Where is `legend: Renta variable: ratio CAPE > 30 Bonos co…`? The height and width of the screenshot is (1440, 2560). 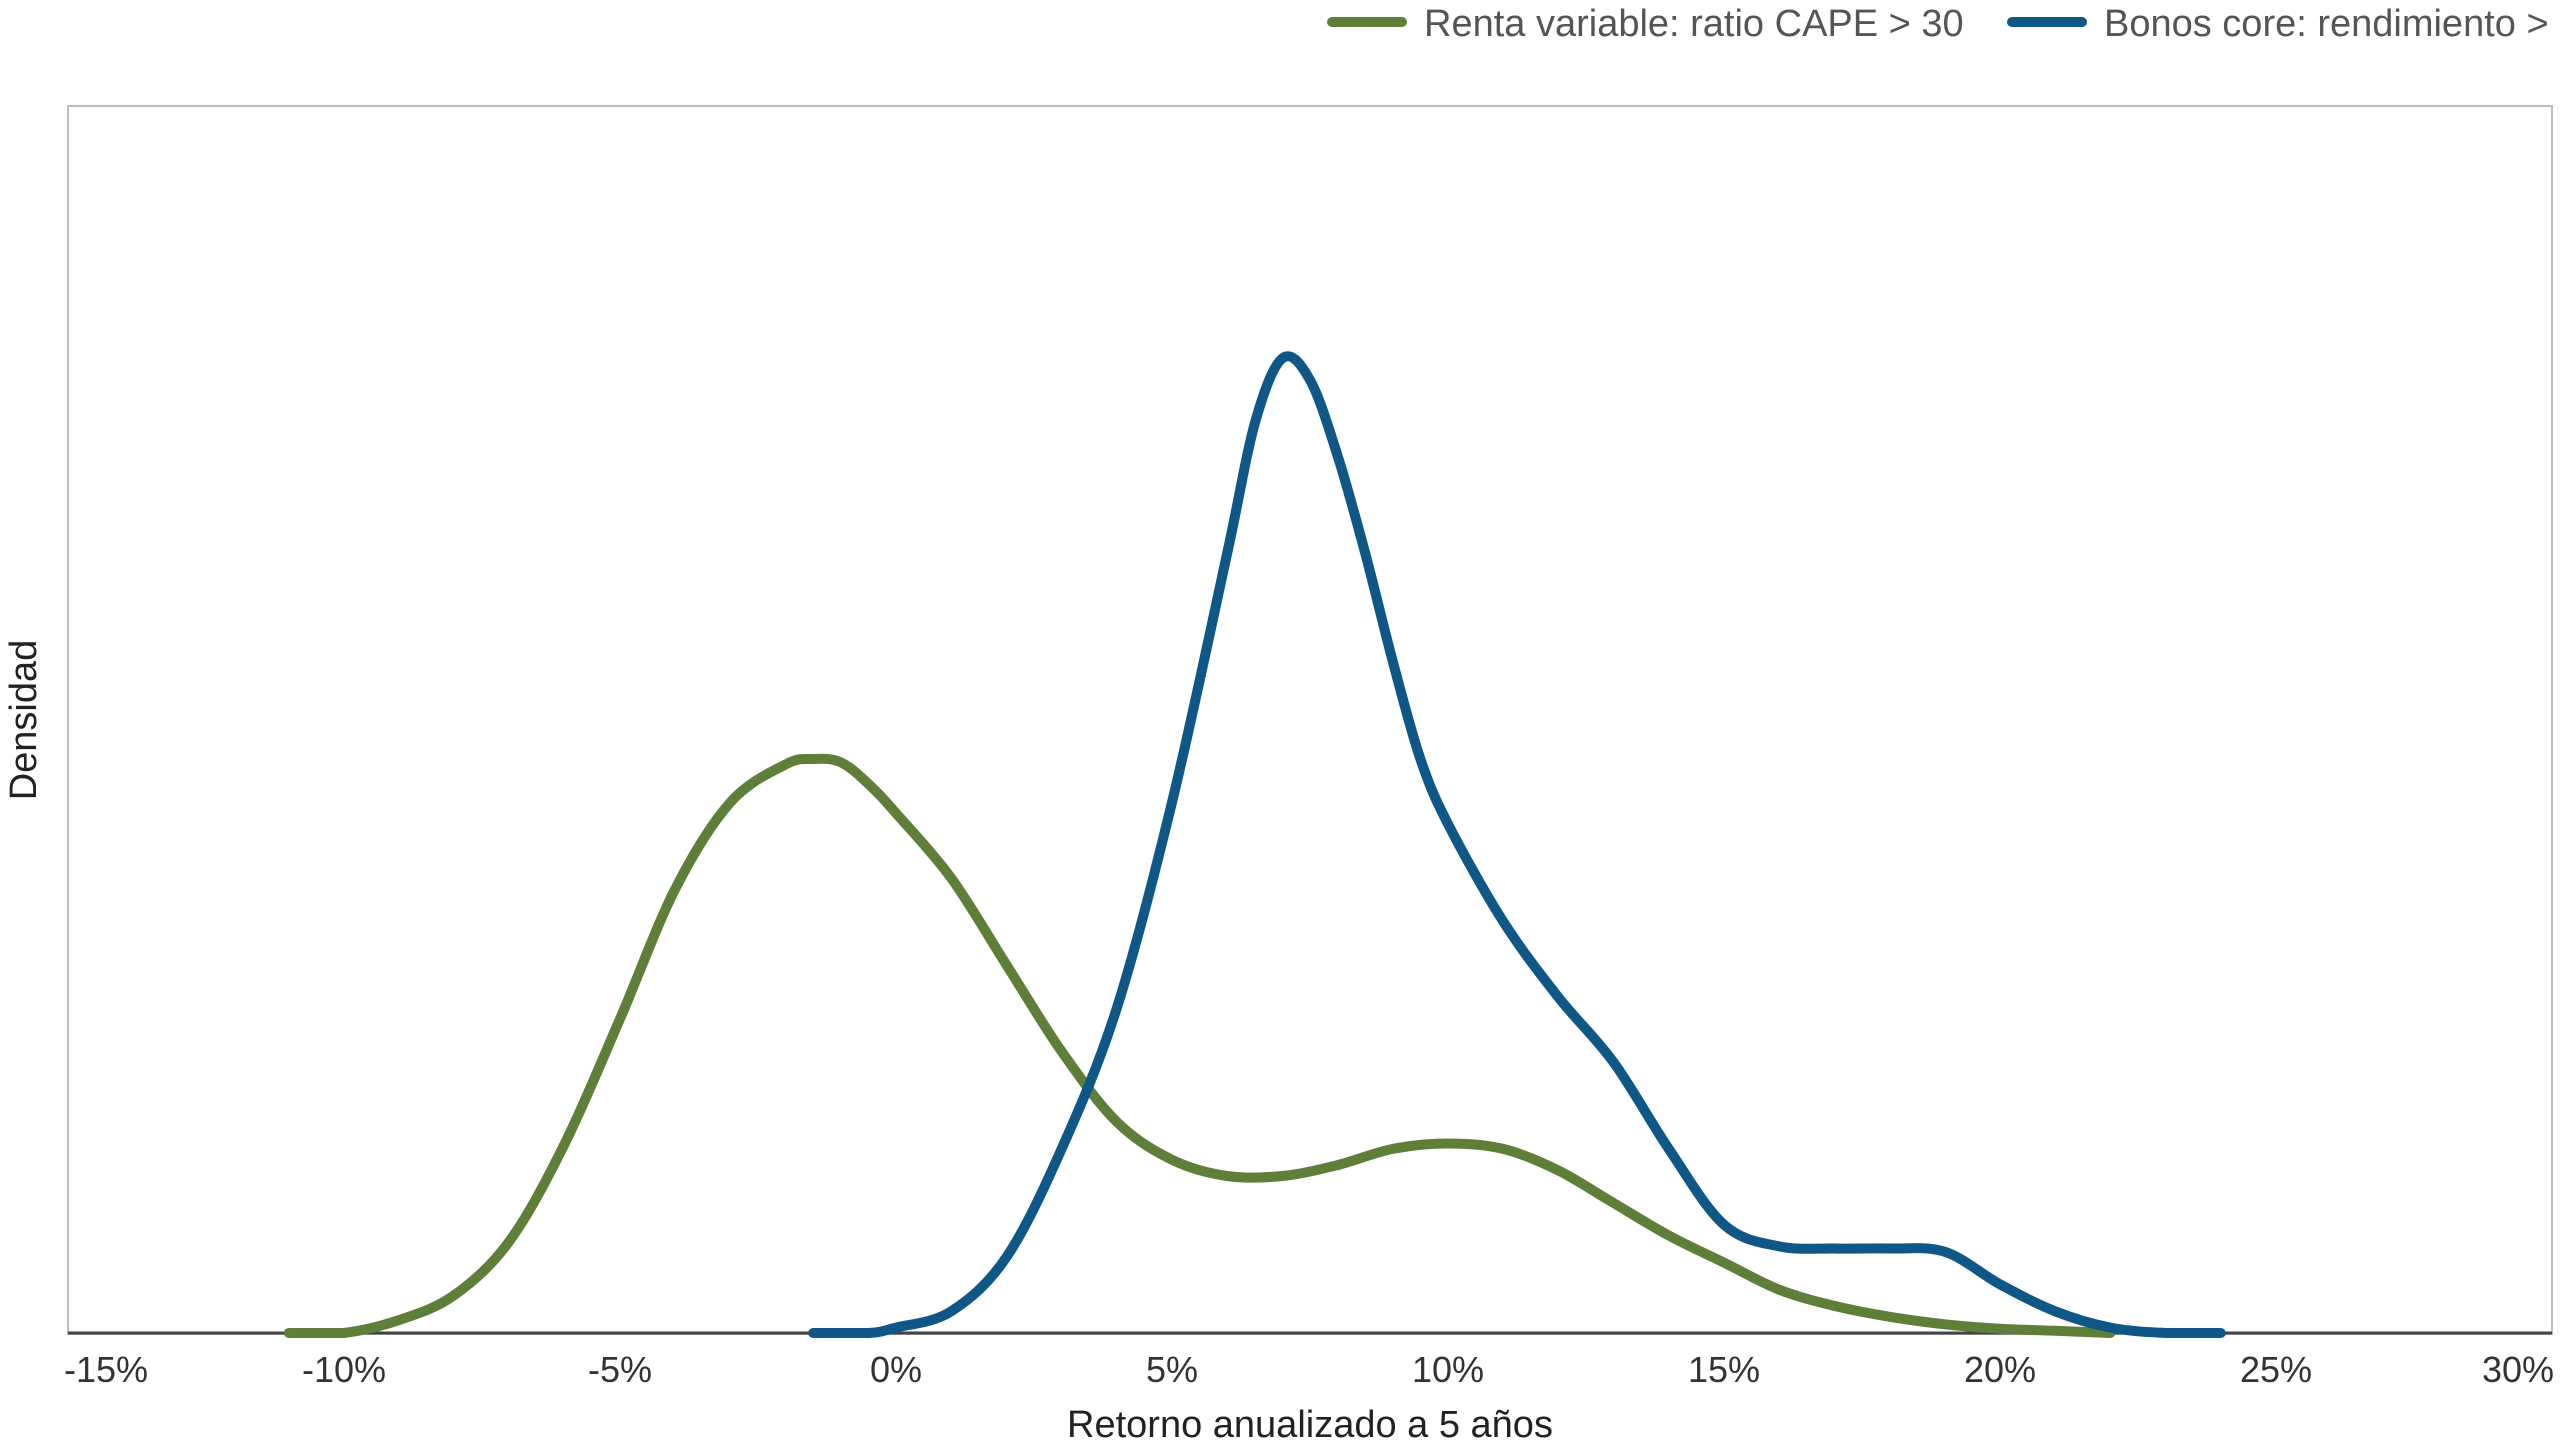 legend: Renta variable: ratio CAPE > 30 Bonos co… is located at coordinates (1943, 24).